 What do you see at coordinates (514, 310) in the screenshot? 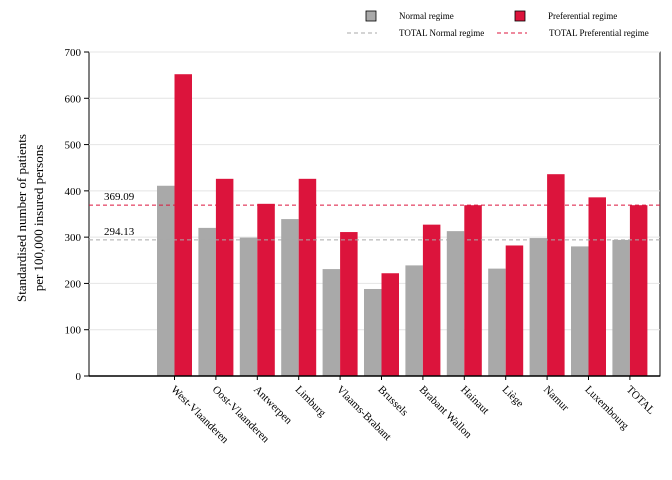
I see `bar-preferential-regime-liege` at bounding box center [514, 310].